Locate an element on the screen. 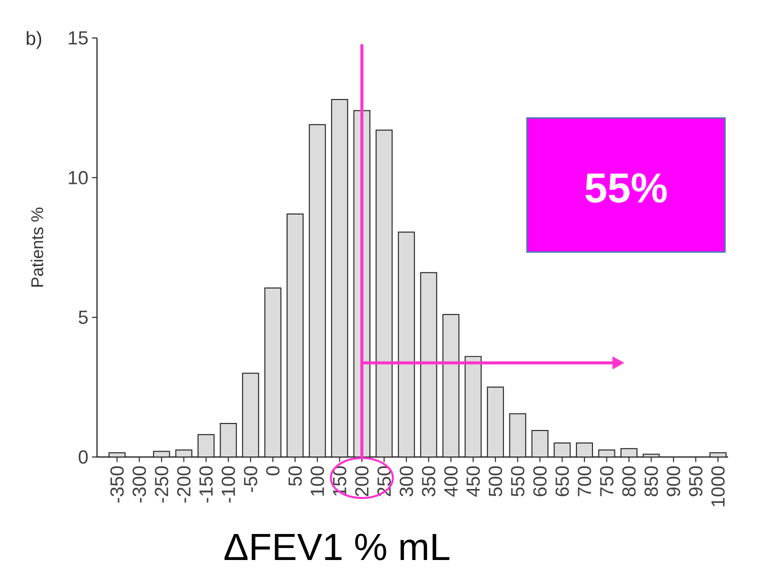 The image size is (767, 569). x-tick-label: 800 is located at coordinates (629, 481).